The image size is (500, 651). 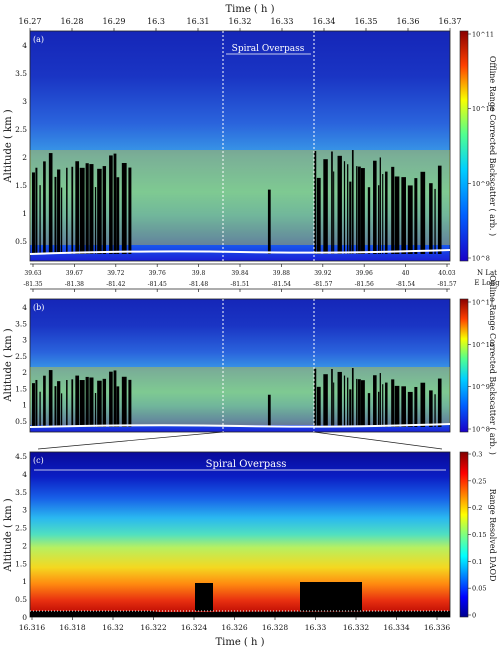 I want to click on panel-c-colorbar-tick: 0.2, so click(x=477, y=508).